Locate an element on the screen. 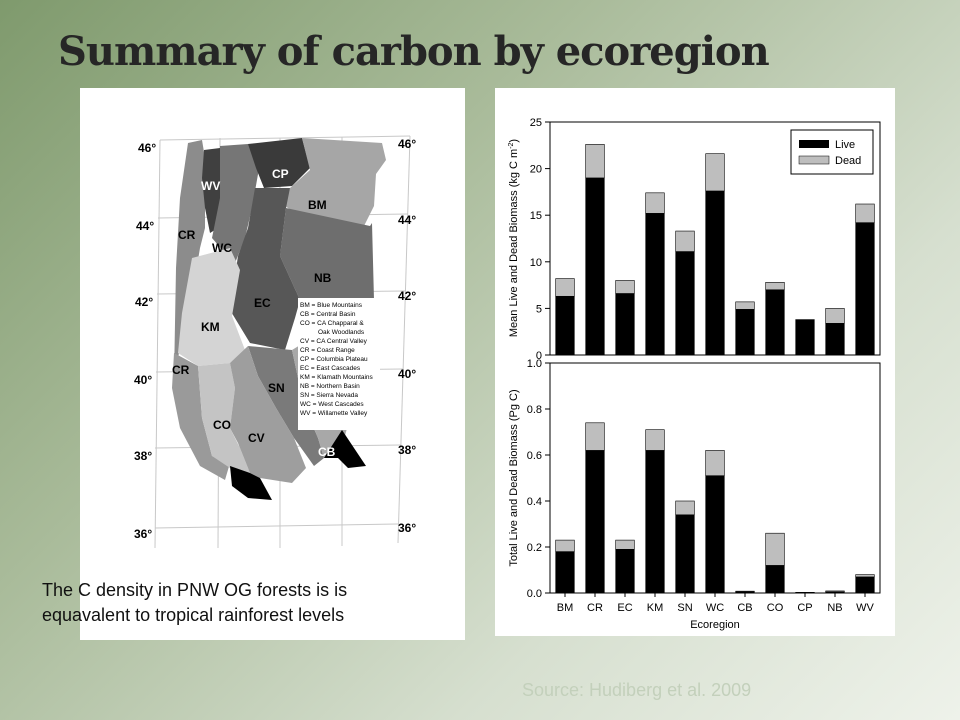  bar-cr-dead is located at coordinates (595, 436).